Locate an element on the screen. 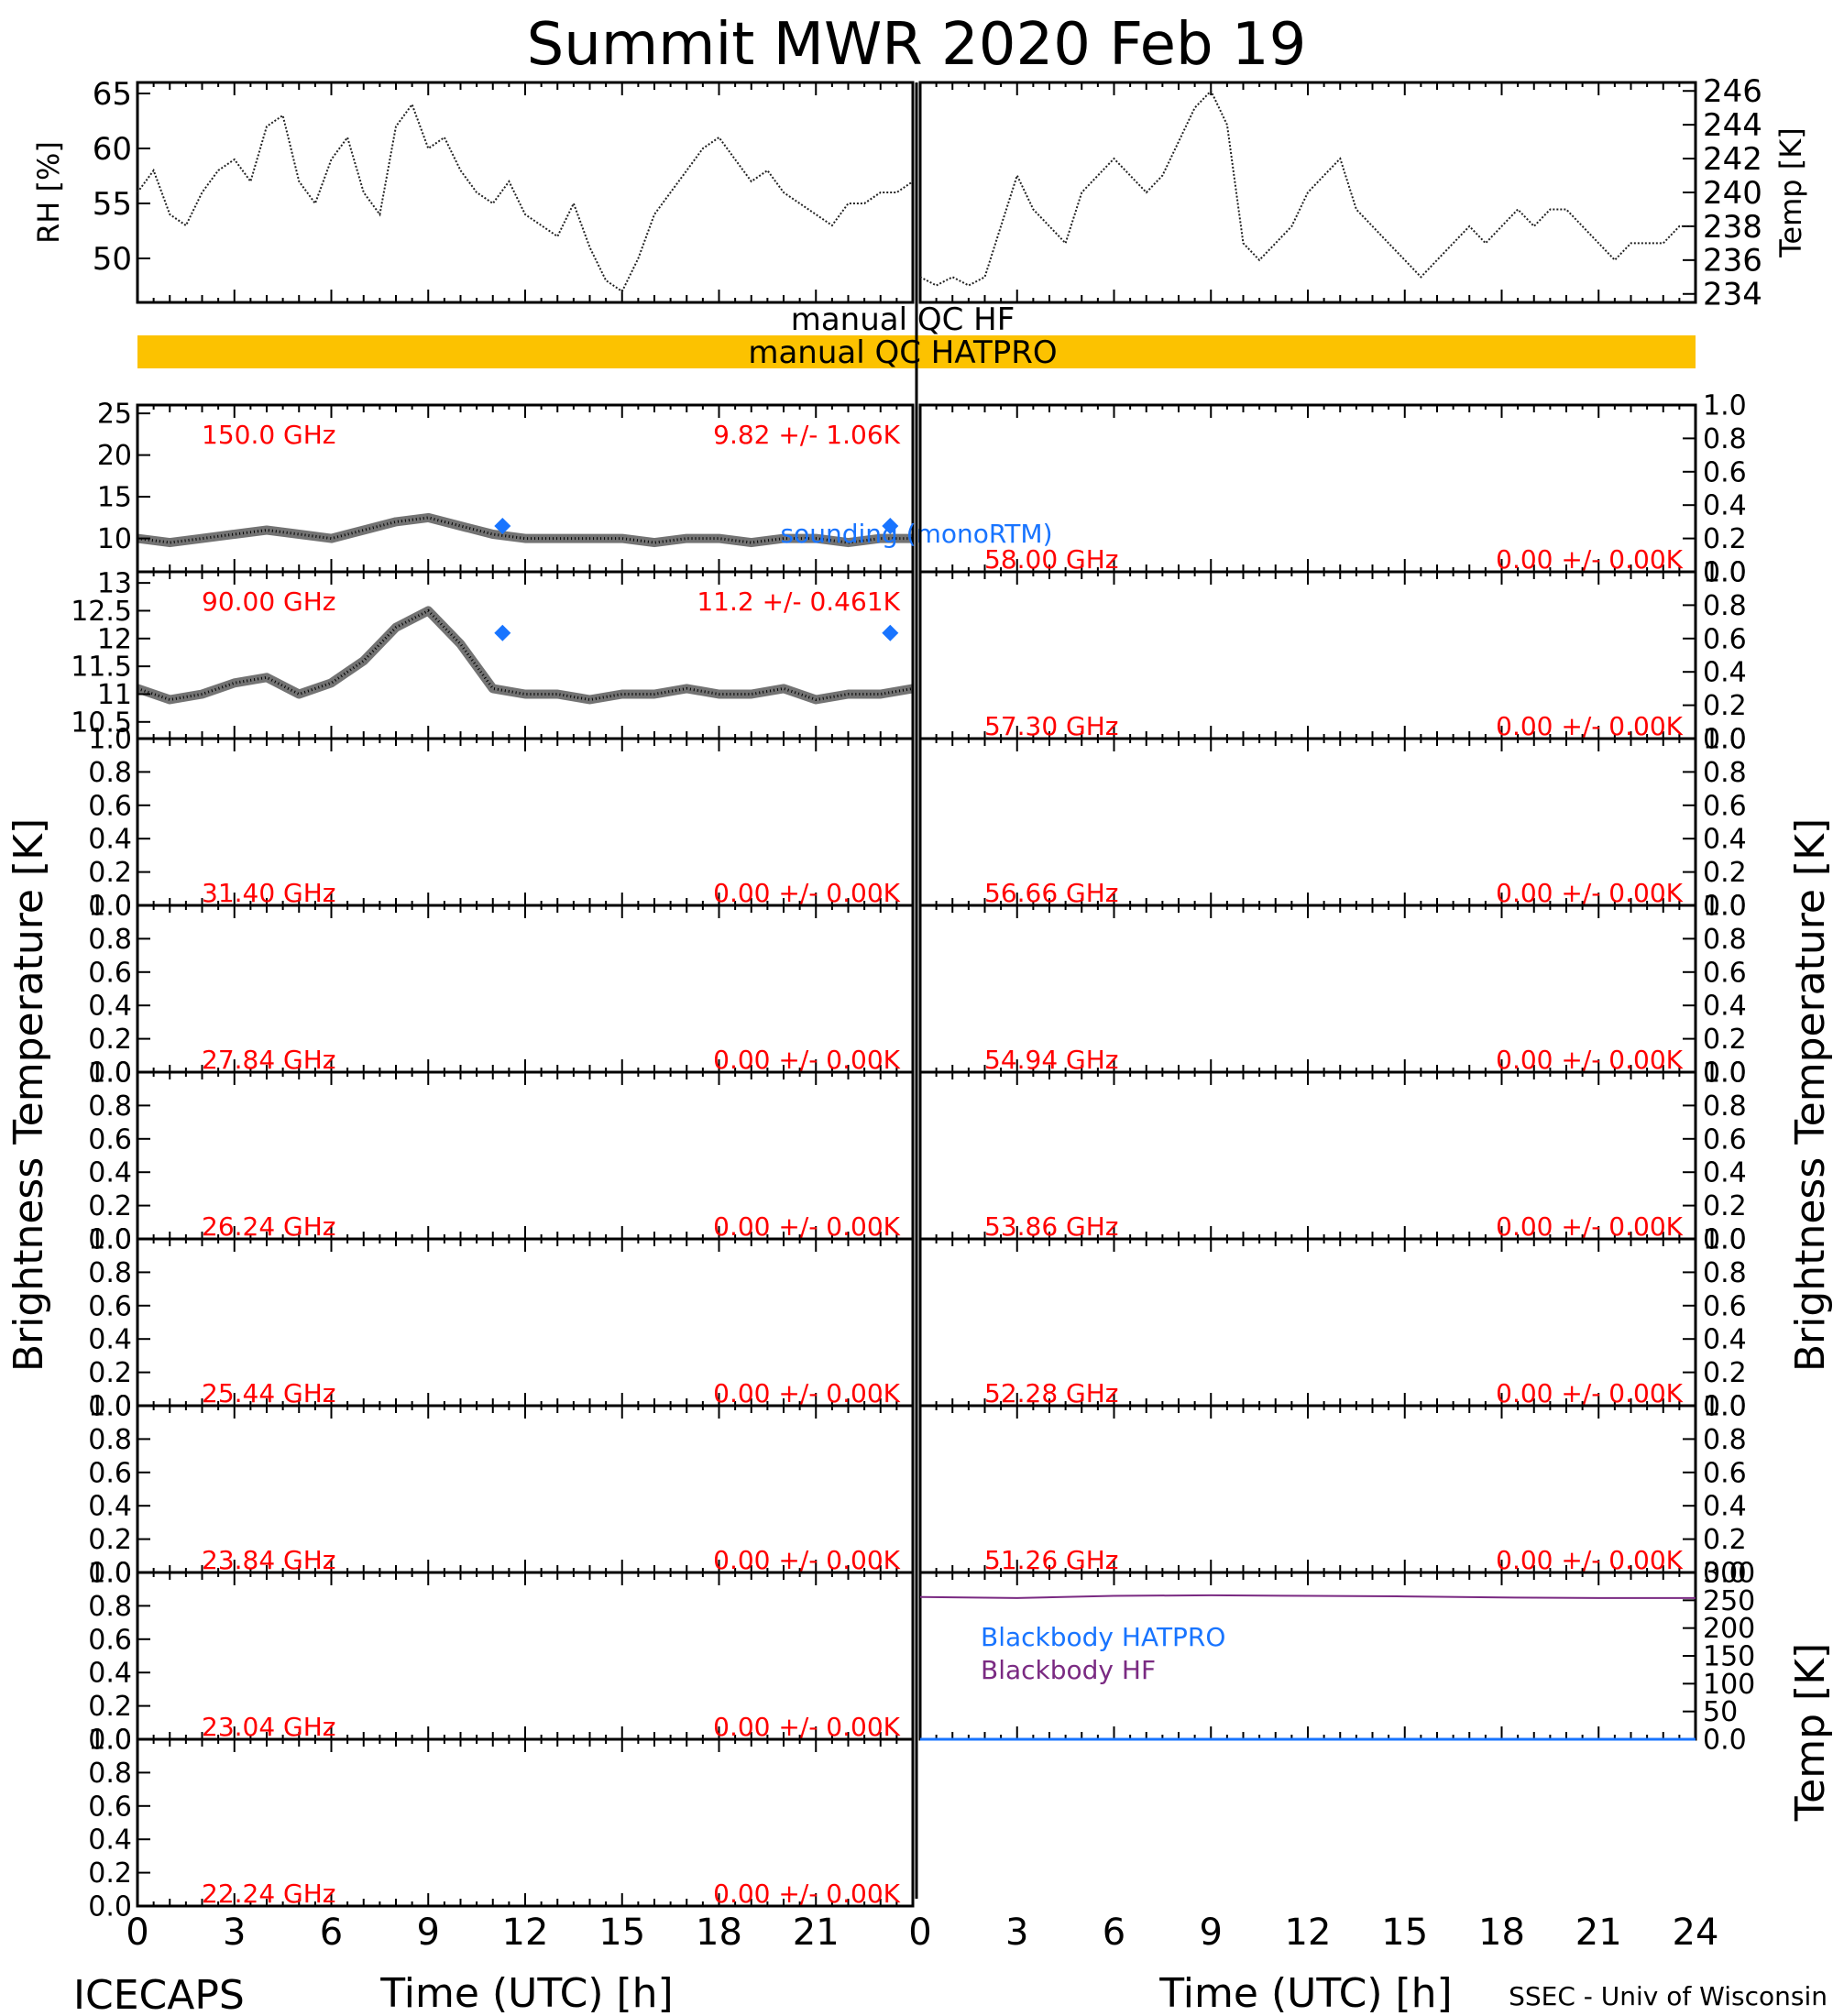 The width and height of the screenshot is (1833, 2016). time-axis-label-left: Time (UTC) [h] is located at coordinates (526, 1993).